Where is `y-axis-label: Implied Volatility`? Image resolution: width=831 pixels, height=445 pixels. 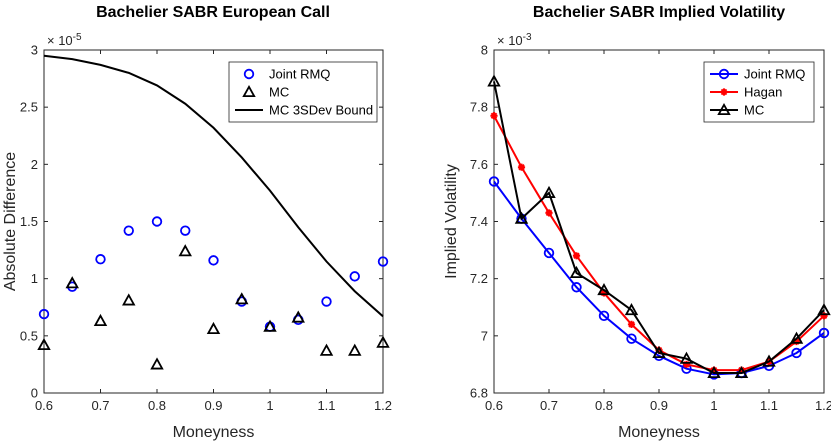
y-axis-label: Implied Volatility is located at coordinates (451, 221).